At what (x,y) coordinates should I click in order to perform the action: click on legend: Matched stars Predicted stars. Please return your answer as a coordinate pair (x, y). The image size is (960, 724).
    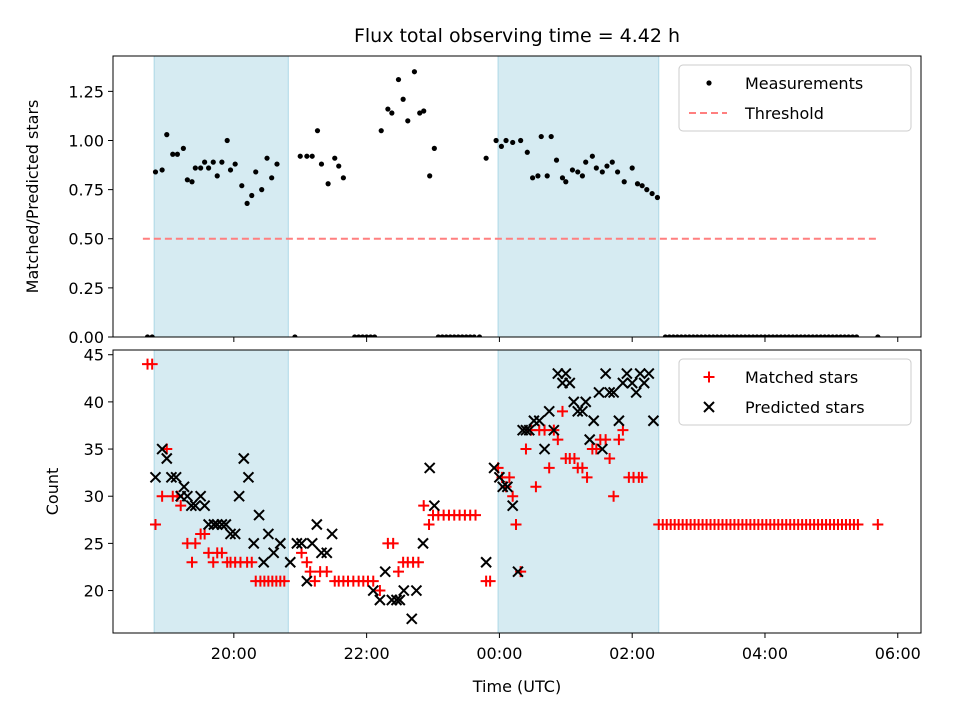
    Looking at the image, I should click on (795, 392).